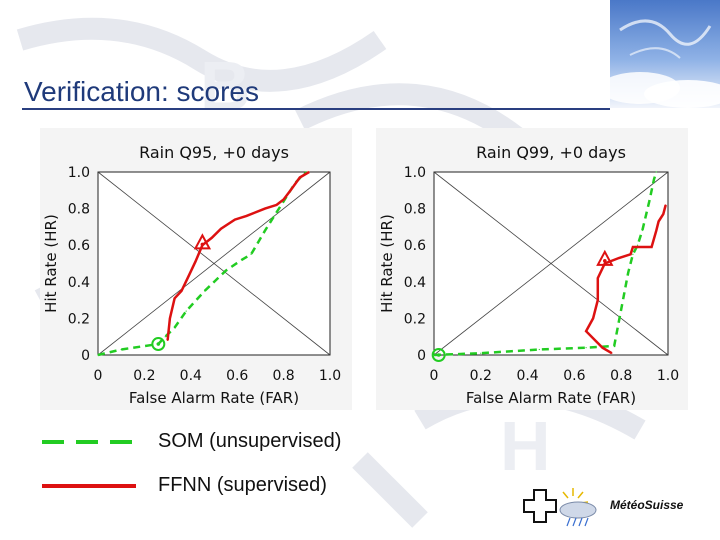 The height and width of the screenshot is (540, 720). Describe the element at coordinates (237, 376) in the screenshot. I see `x-tick-label-0-3: 0.6` at that location.